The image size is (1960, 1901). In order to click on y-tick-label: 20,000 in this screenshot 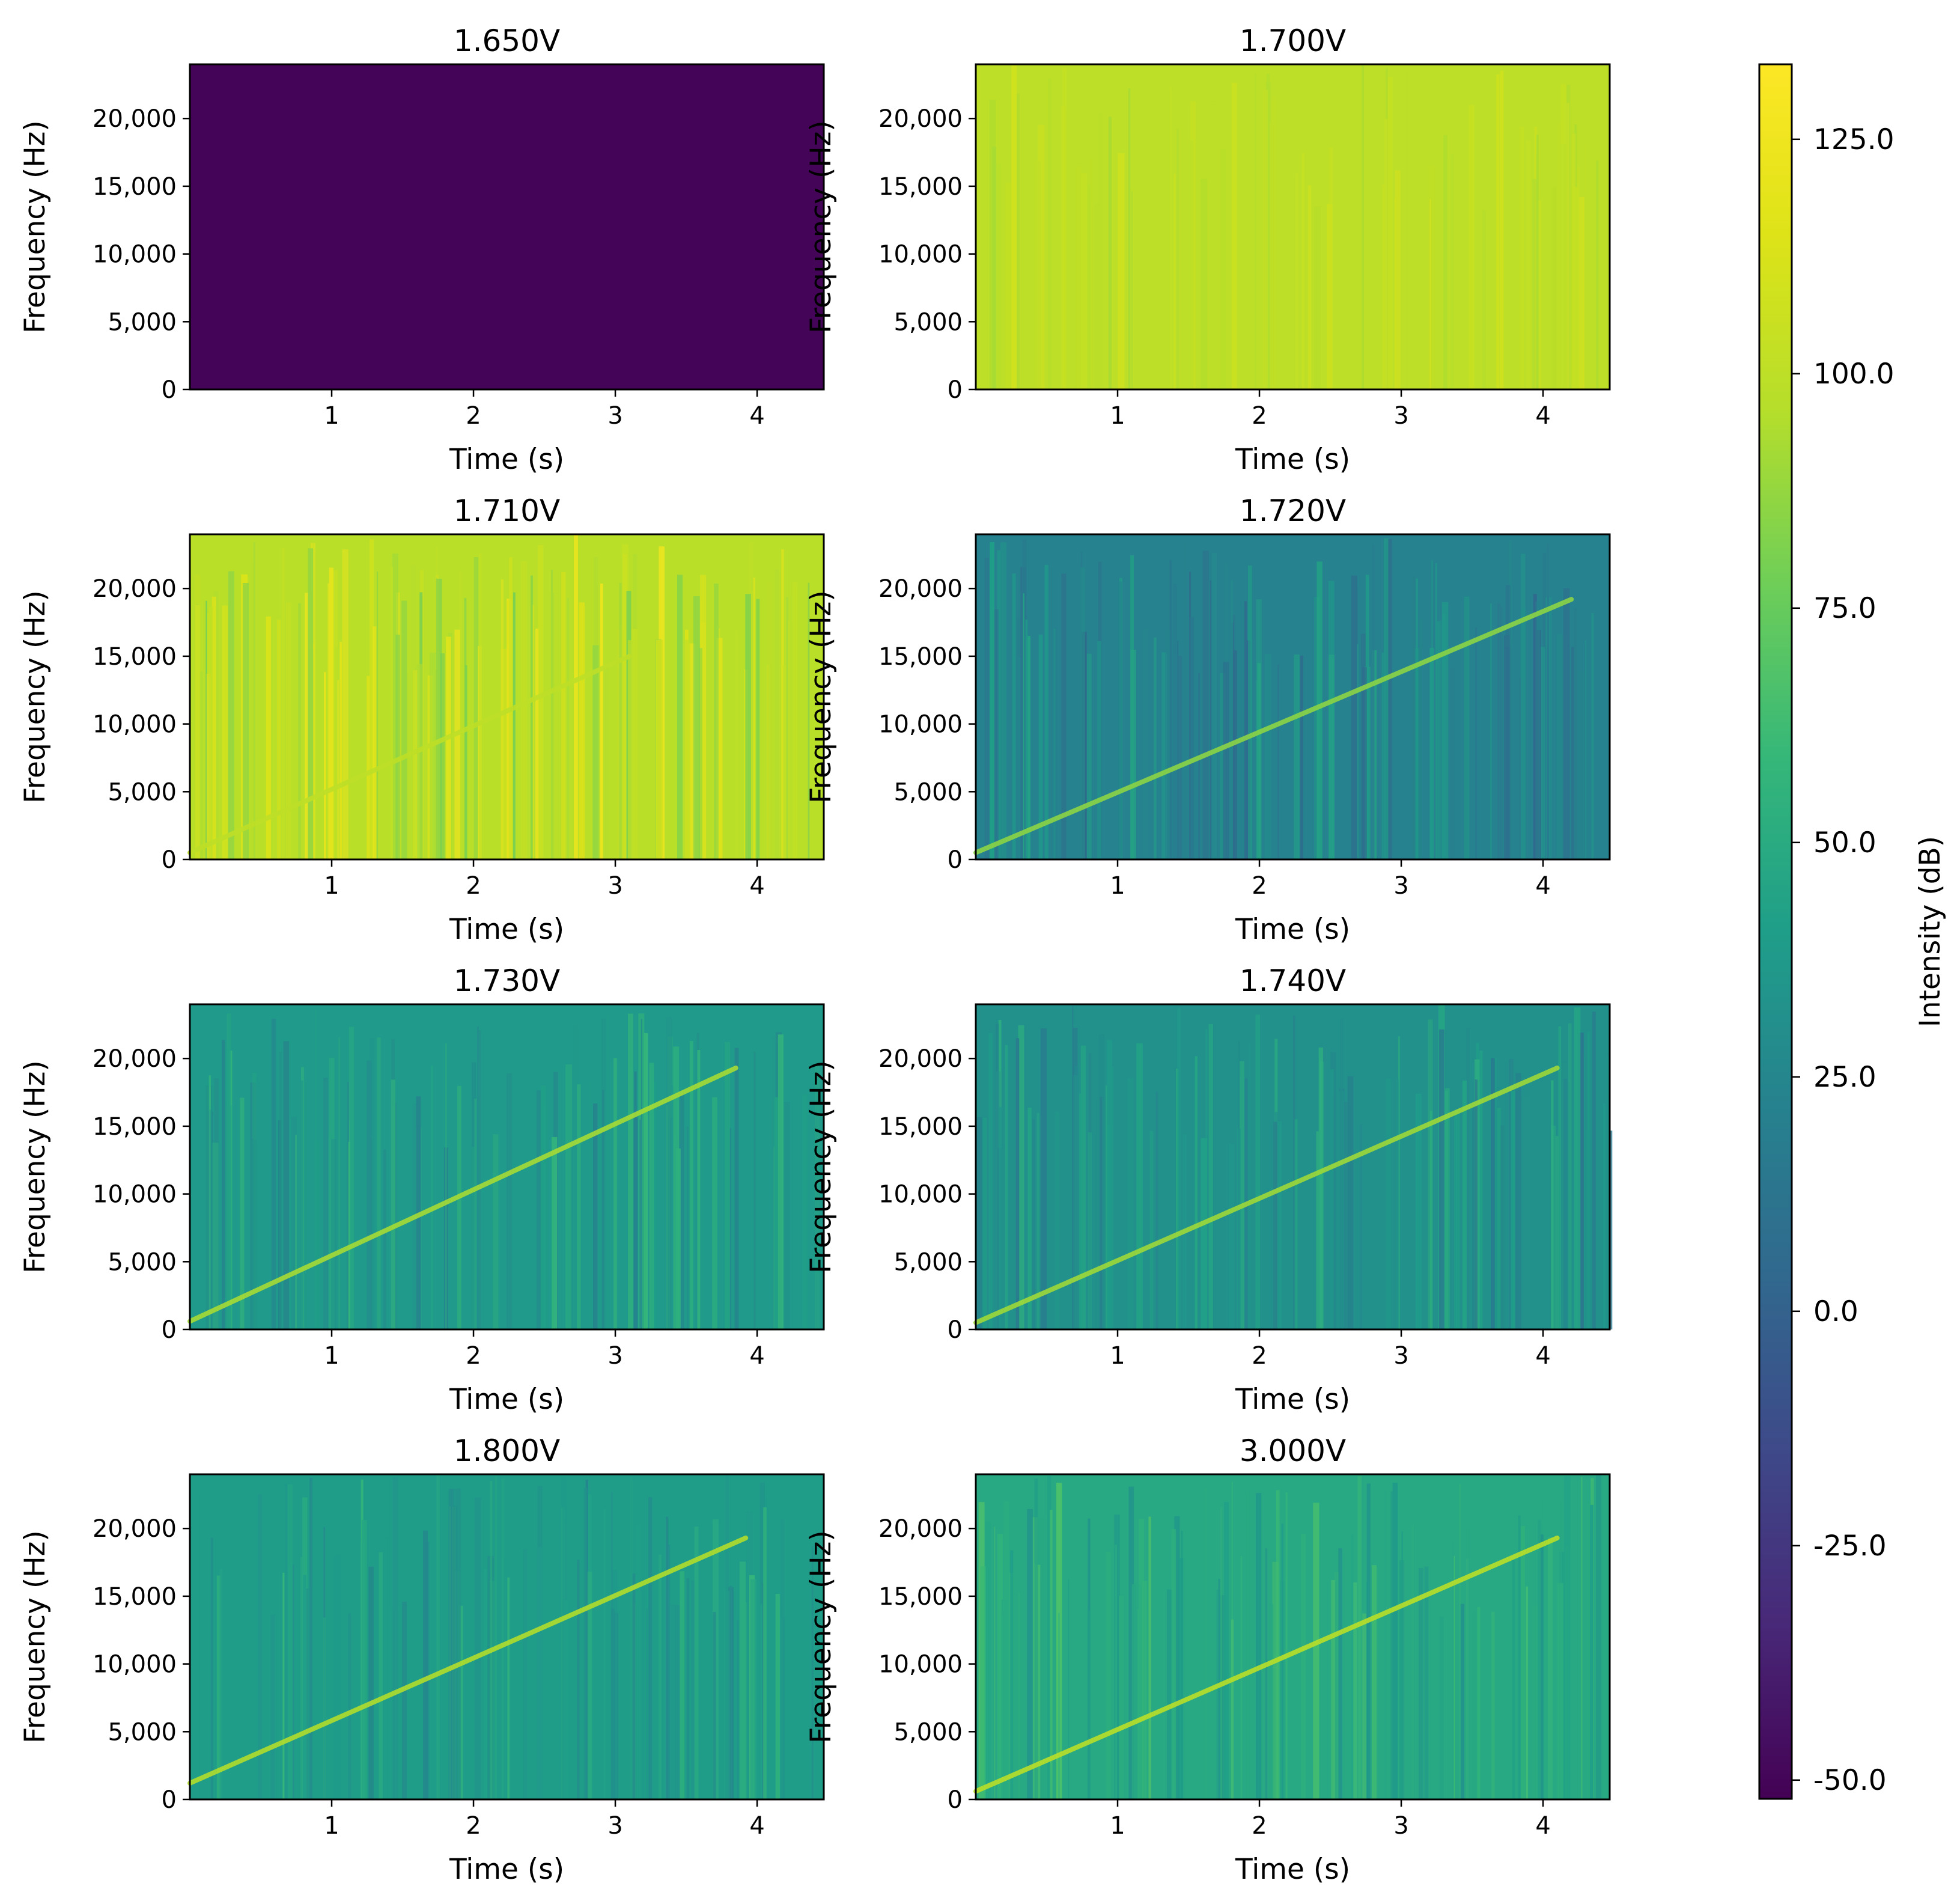, I will do `click(135, 589)`.